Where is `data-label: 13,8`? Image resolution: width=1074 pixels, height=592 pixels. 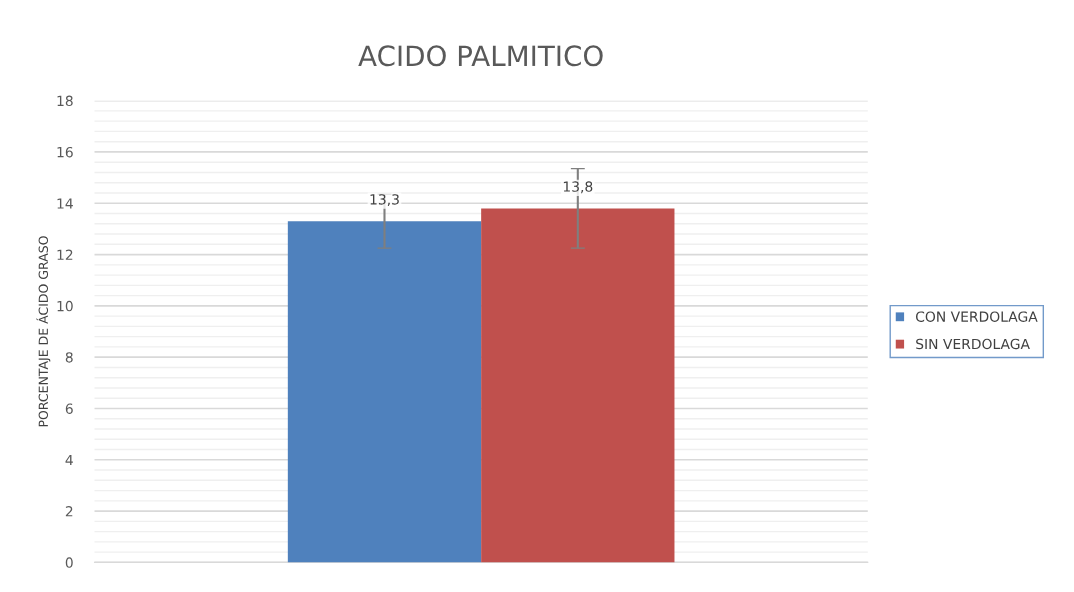
data-label: 13,8 is located at coordinates (578, 187).